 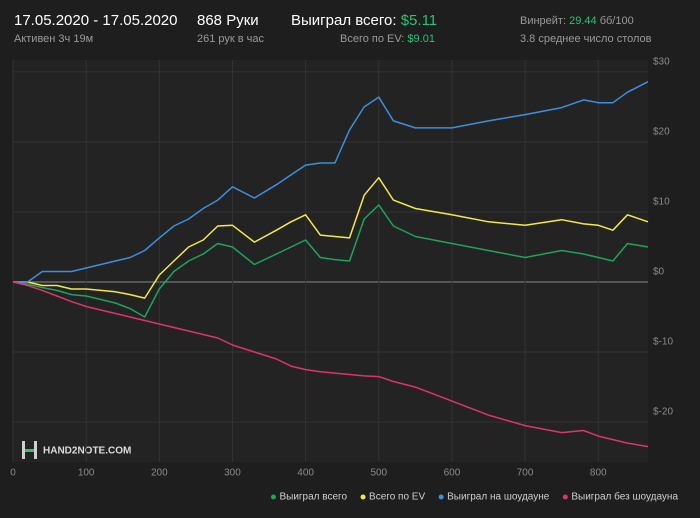 What do you see at coordinates (421, 39) in the screenshot?
I see `ev-value: $9.01` at bounding box center [421, 39].